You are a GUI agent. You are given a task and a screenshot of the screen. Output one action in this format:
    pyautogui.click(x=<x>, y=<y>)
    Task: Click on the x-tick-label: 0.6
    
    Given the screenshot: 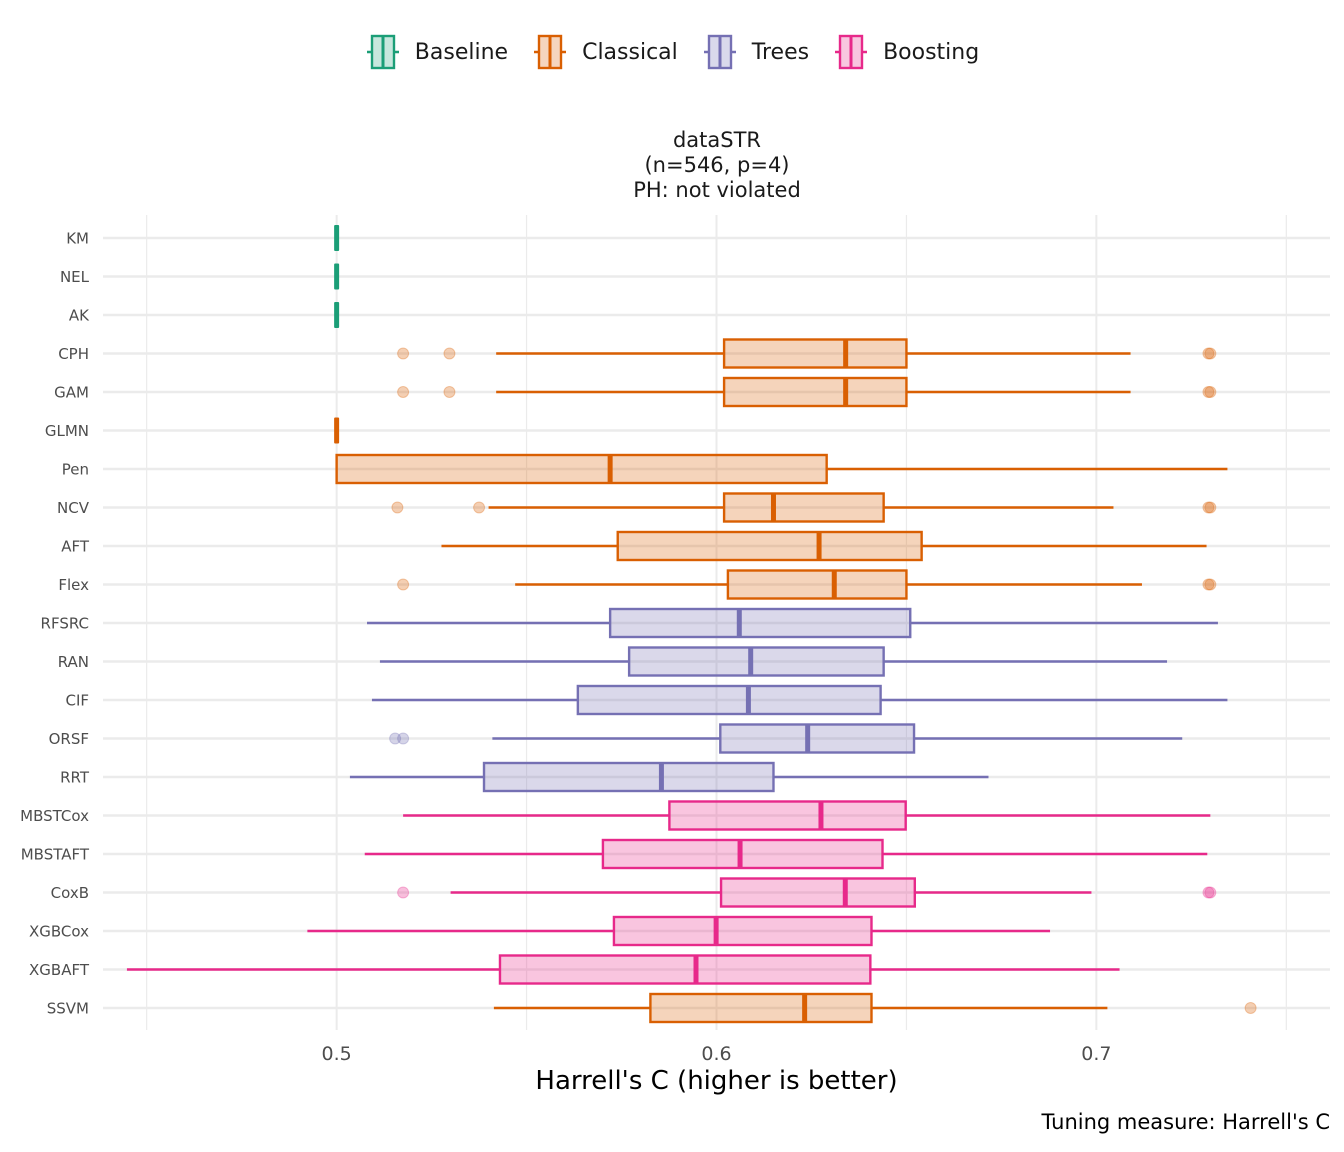 What is the action you would take?
    pyautogui.click(x=716, y=1054)
    